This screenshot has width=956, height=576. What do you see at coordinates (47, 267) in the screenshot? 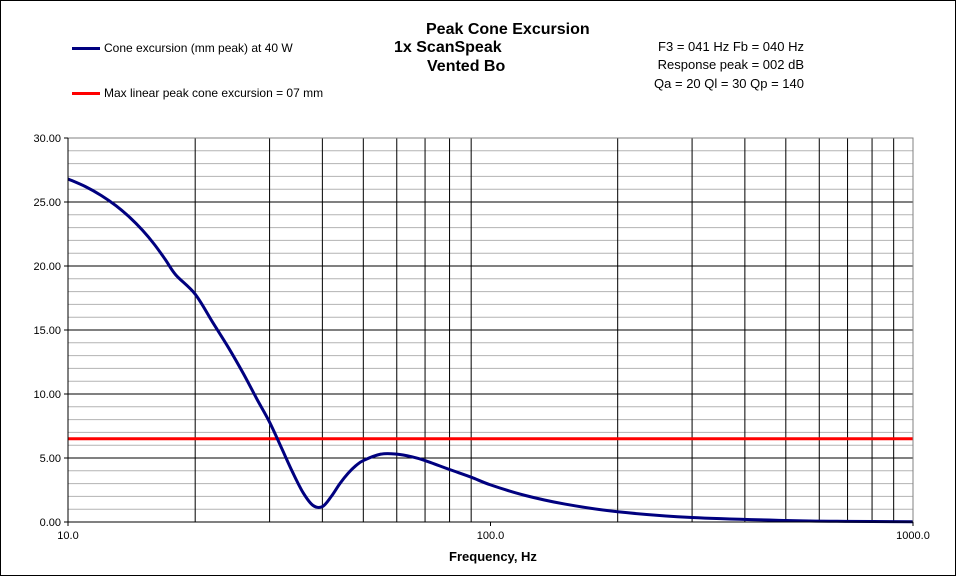
I see `y-tick-label: 20.00` at bounding box center [47, 267].